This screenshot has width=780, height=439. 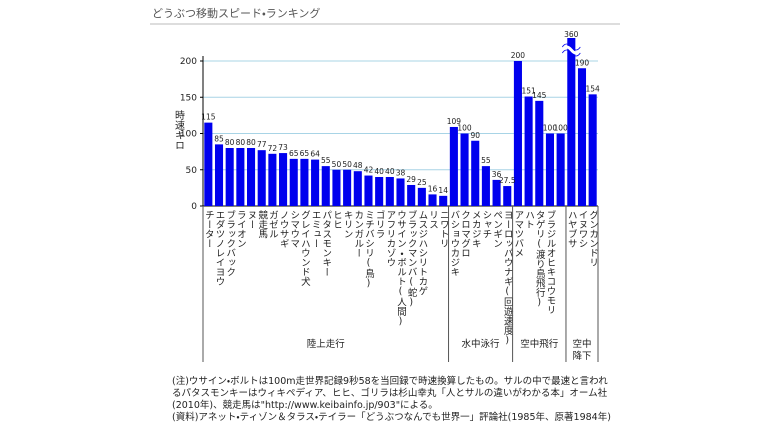 What do you see at coordinates (475, 229) in the screenshot?
I see `x-tick-label: メカジキ` at bounding box center [475, 229].